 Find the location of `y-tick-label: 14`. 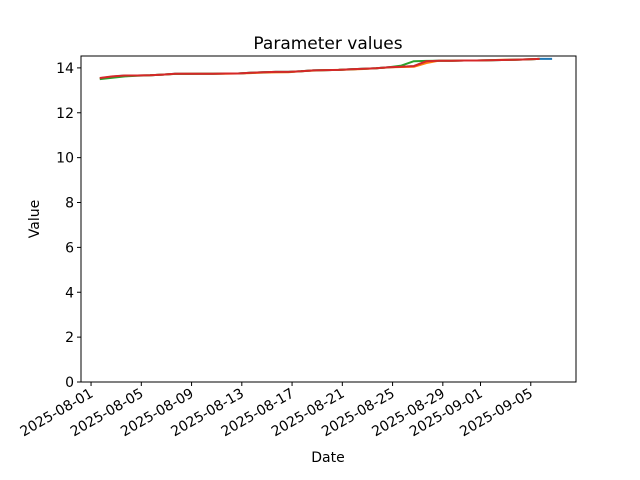

y-tick-label: 14 is located at coordinates (65, 69).